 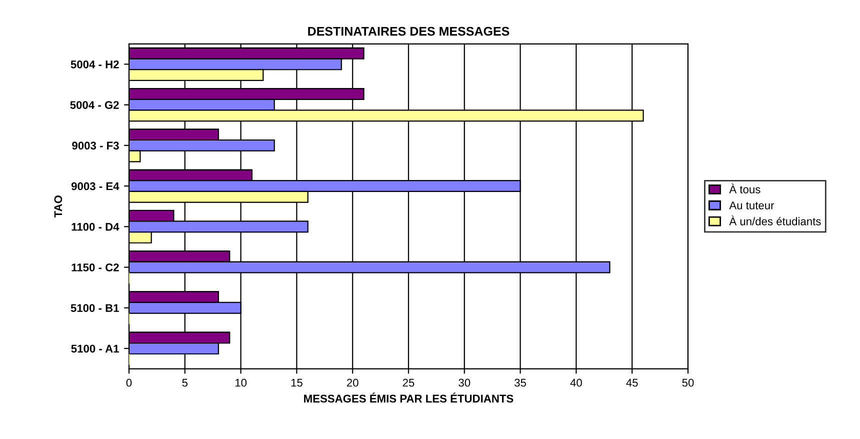 I want to click on x-tick-label: 45, so click(x=632, y=382).